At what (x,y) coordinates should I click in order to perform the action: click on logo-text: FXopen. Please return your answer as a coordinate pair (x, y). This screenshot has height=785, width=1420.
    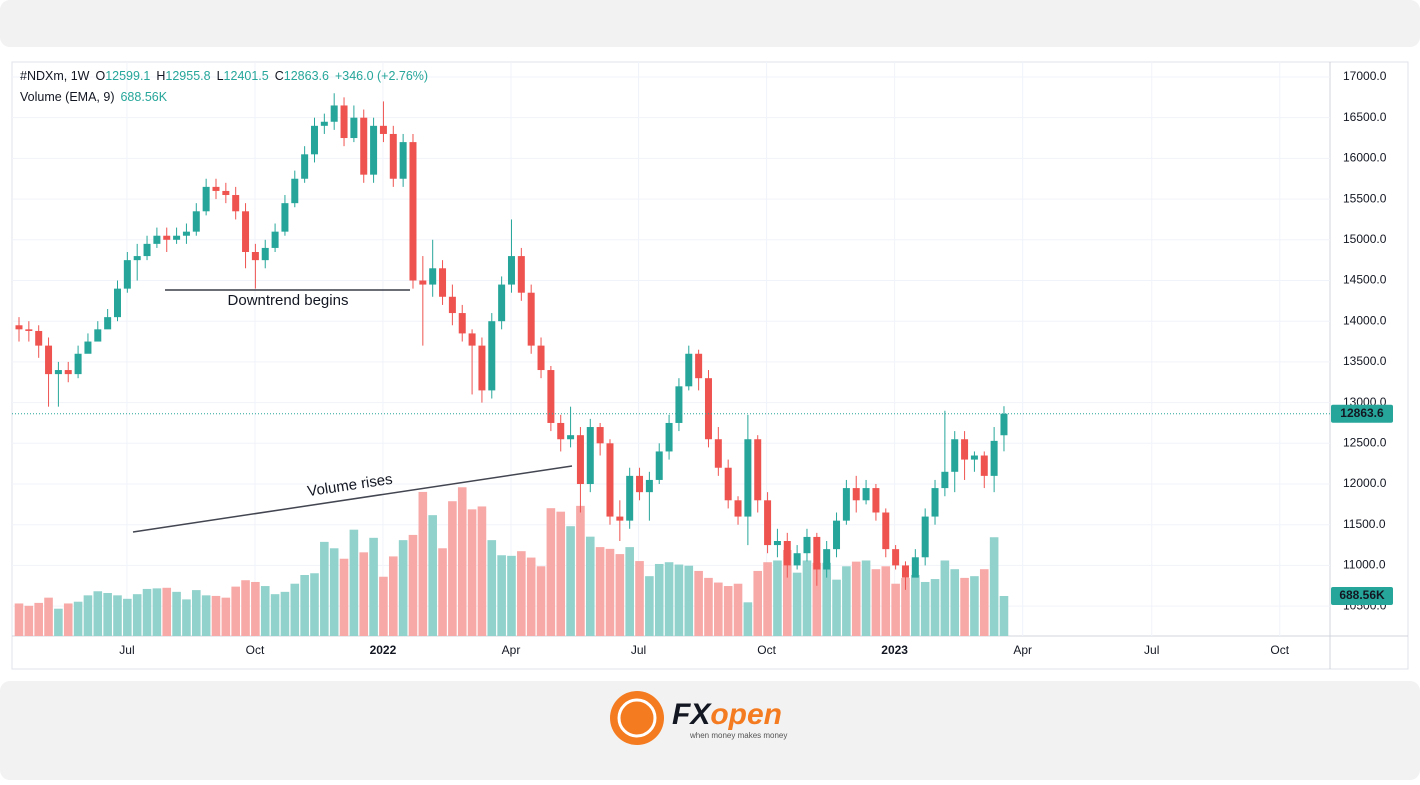
    Looking at the image, I should click on (727, 714).